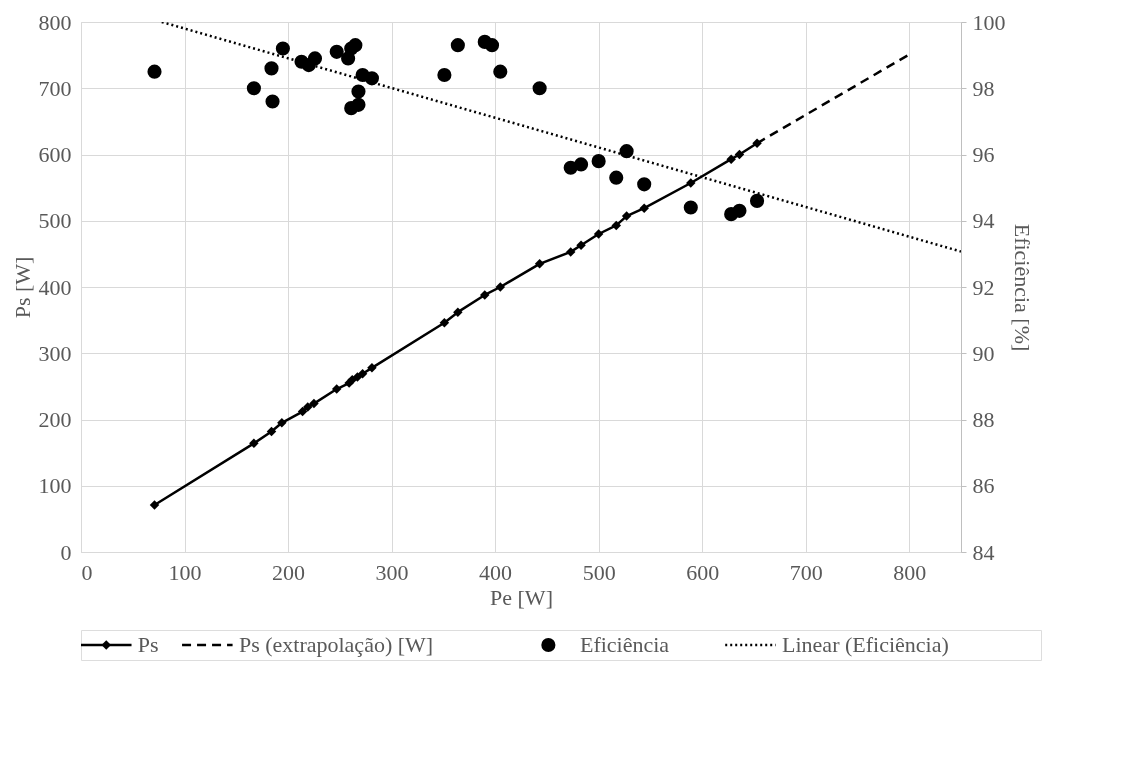 The height and width of the screenshot is (760, 1134). What do you see at coordinates (703, 572) in the screenshot?
I see `x-tick-label: 600` at bounding box center [703, 572].